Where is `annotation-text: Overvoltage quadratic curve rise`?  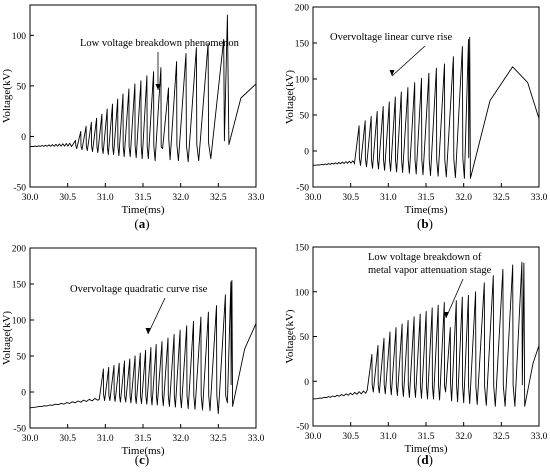
annotation-text: Overvoltage quadratic curve rise is located at coordinates (139, 289).